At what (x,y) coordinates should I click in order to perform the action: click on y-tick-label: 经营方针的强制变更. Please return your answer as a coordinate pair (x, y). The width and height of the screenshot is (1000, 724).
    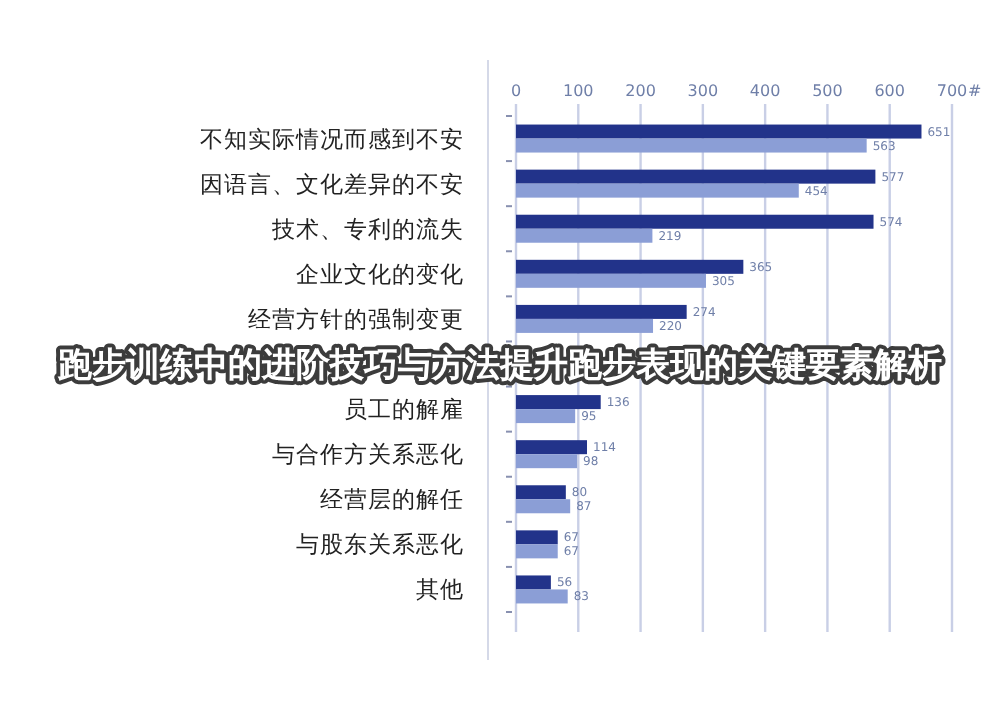
    Looking at the image, I should click on (356, 318).